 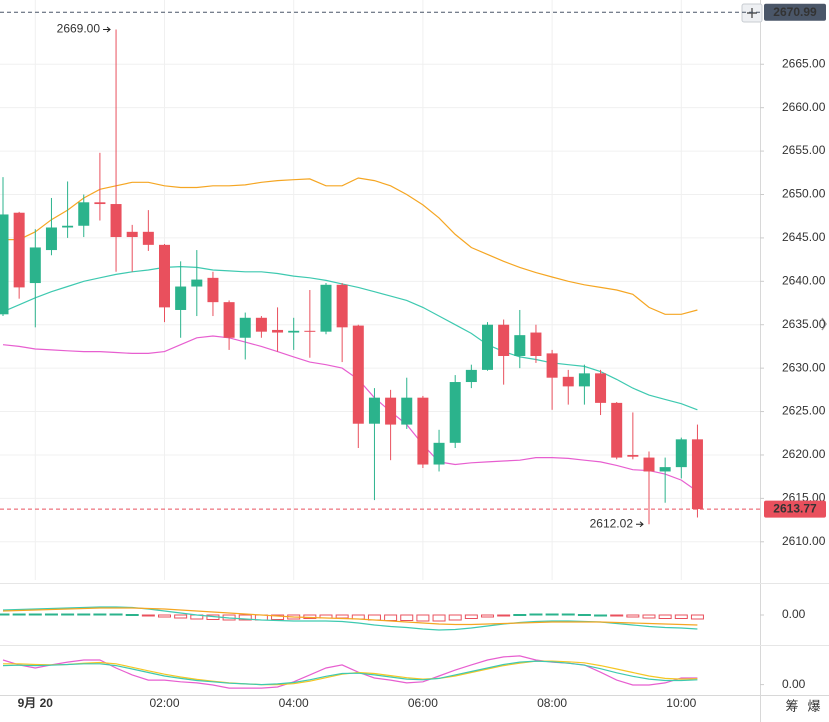 I want to click on x-tick-label: 9月 20, so click(x=36, y=703).